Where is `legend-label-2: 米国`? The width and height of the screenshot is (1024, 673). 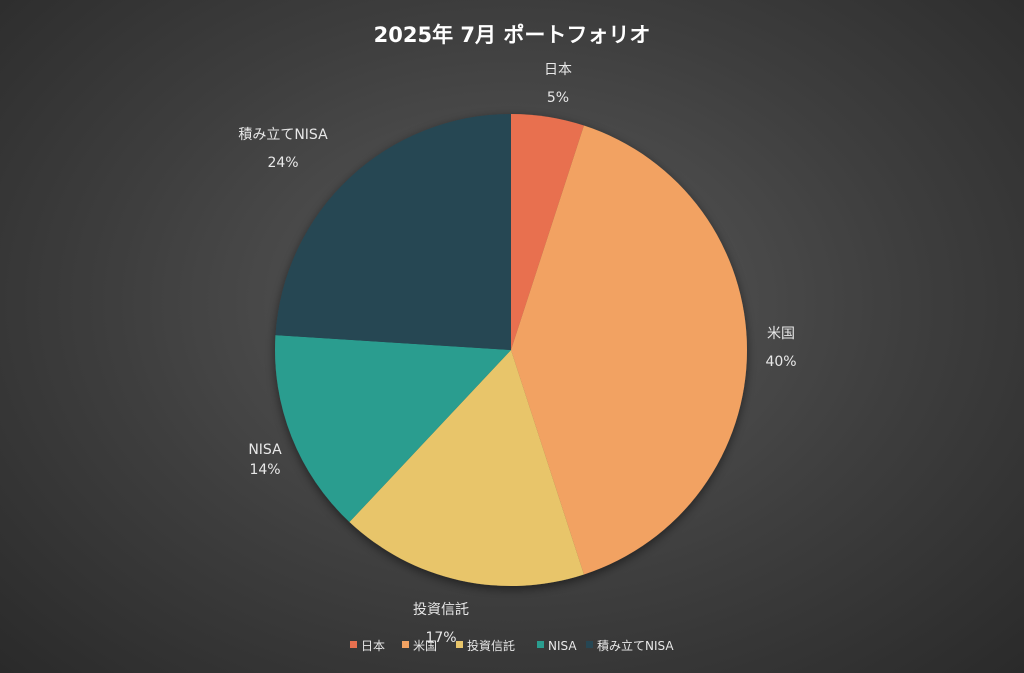 legend-label-2: 米国 is located at coordinates (425, 646).